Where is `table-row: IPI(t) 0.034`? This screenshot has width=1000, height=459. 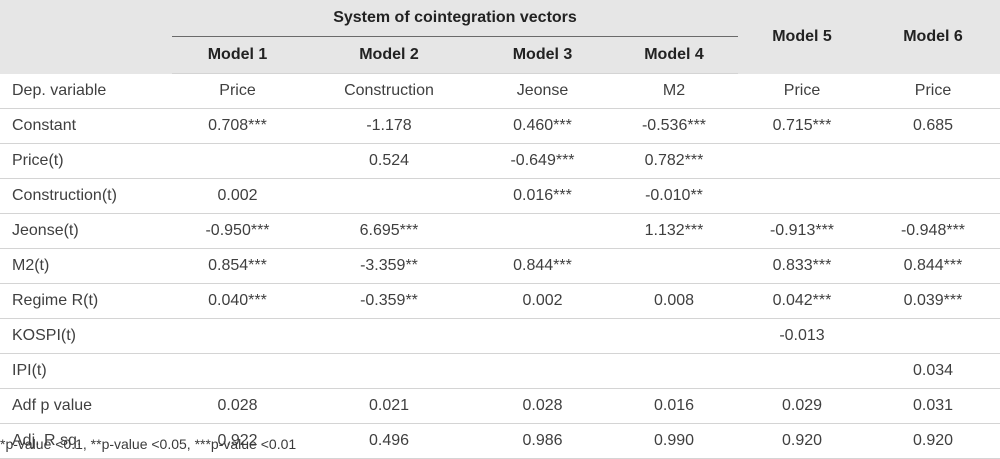
table-row: IPI(t) 0.034 is located at coordinates (500, 371).